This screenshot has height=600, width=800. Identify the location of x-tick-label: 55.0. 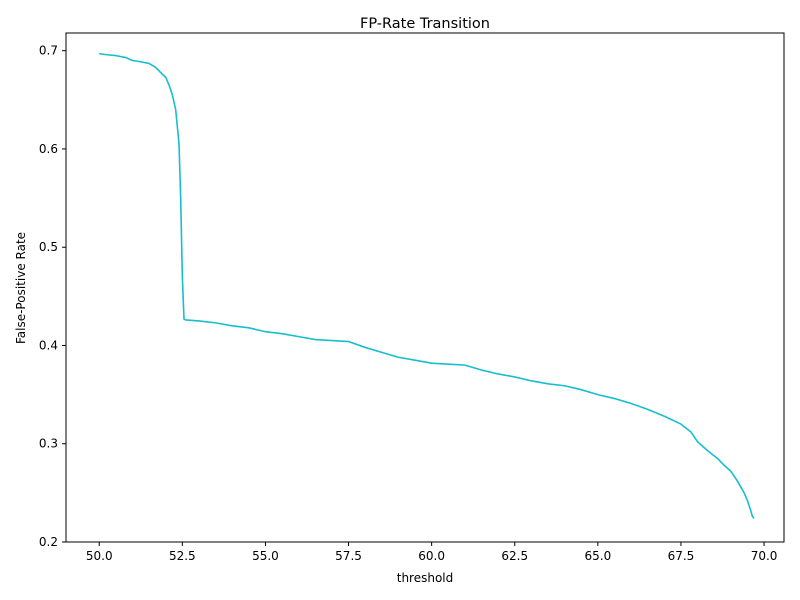
(265, 556).